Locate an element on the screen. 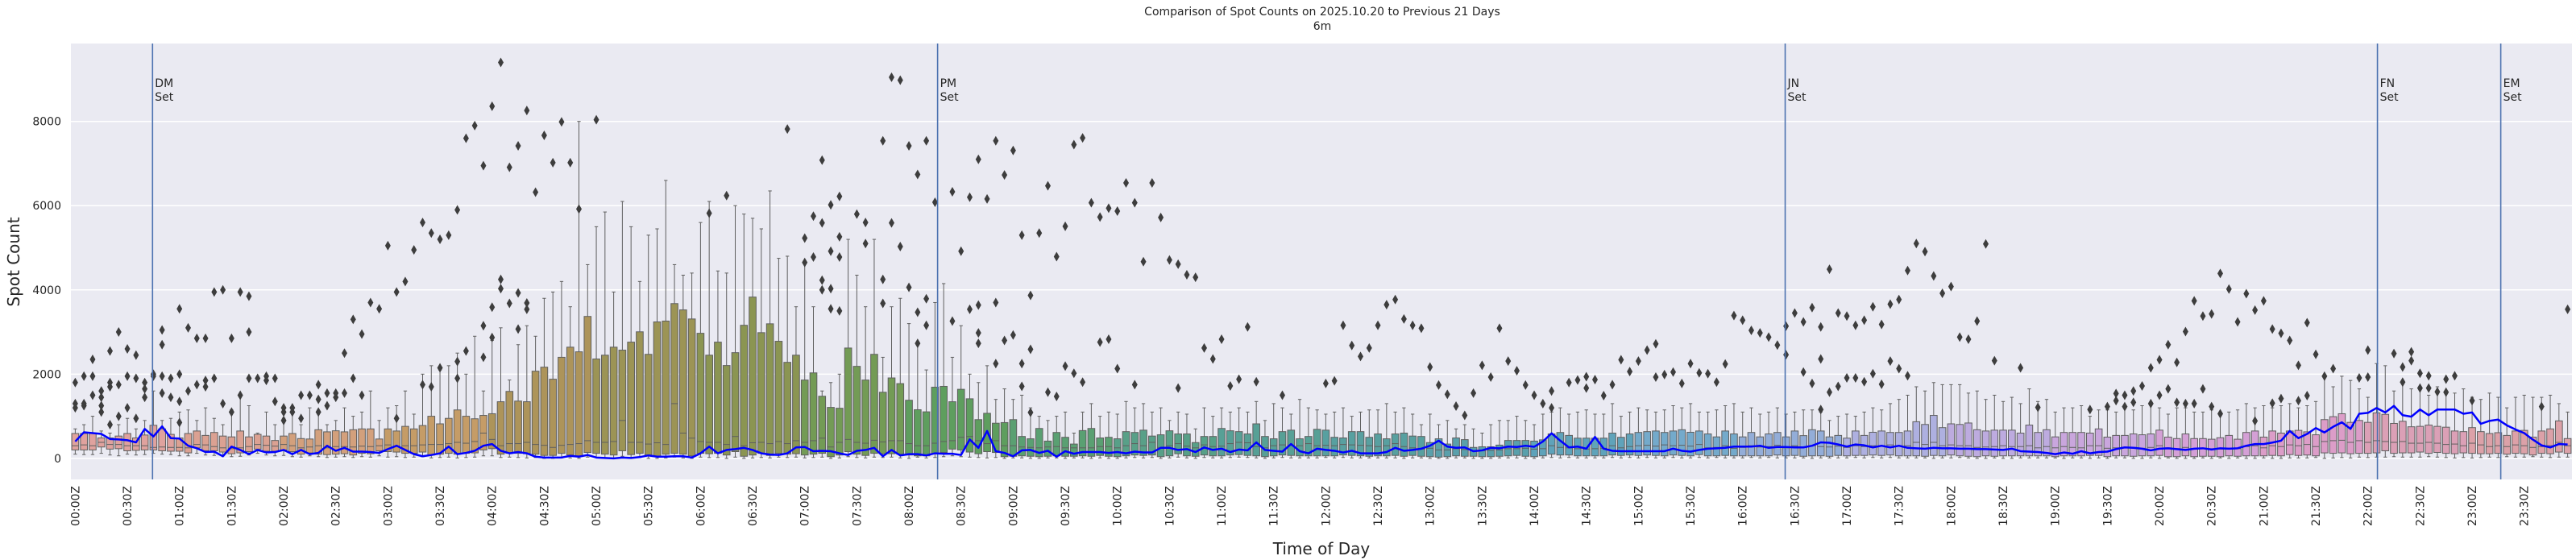  x-tick-label: 22:30Z is located at coordinates (2420, 506).